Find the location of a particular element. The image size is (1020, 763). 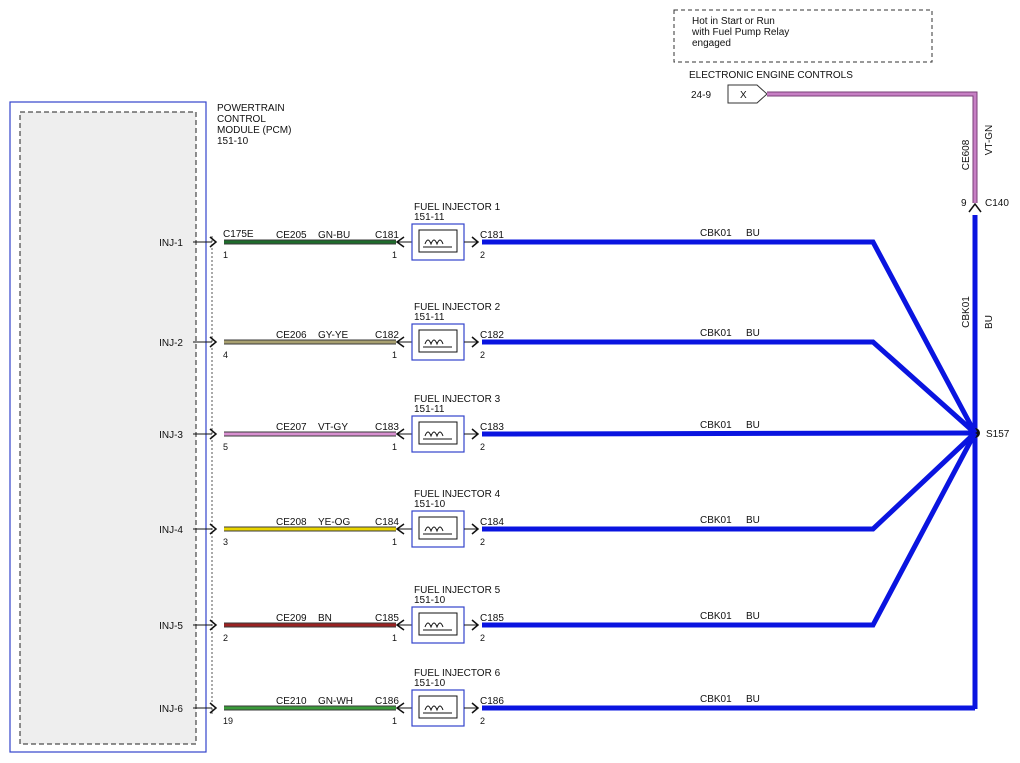

pcm-pin-label-5: INJ-5 is located at coordinates (171, 626).